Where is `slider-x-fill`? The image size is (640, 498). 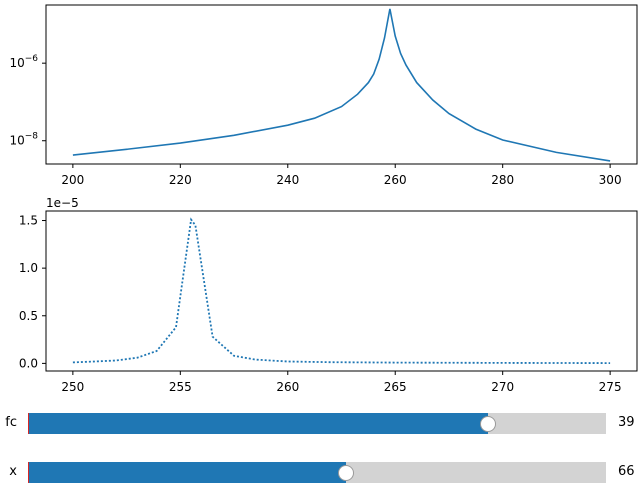
slider-x-fill is located at coordinates (187, 472).